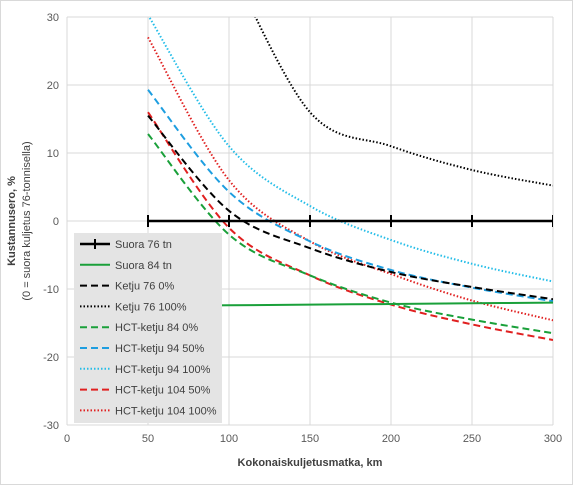 The height and width of the screenshot is (489, 573). Describe the element at coordinates (145, 287) in the screenshot. I see `legend-entry-label: Ketju 76 0%` at that location.